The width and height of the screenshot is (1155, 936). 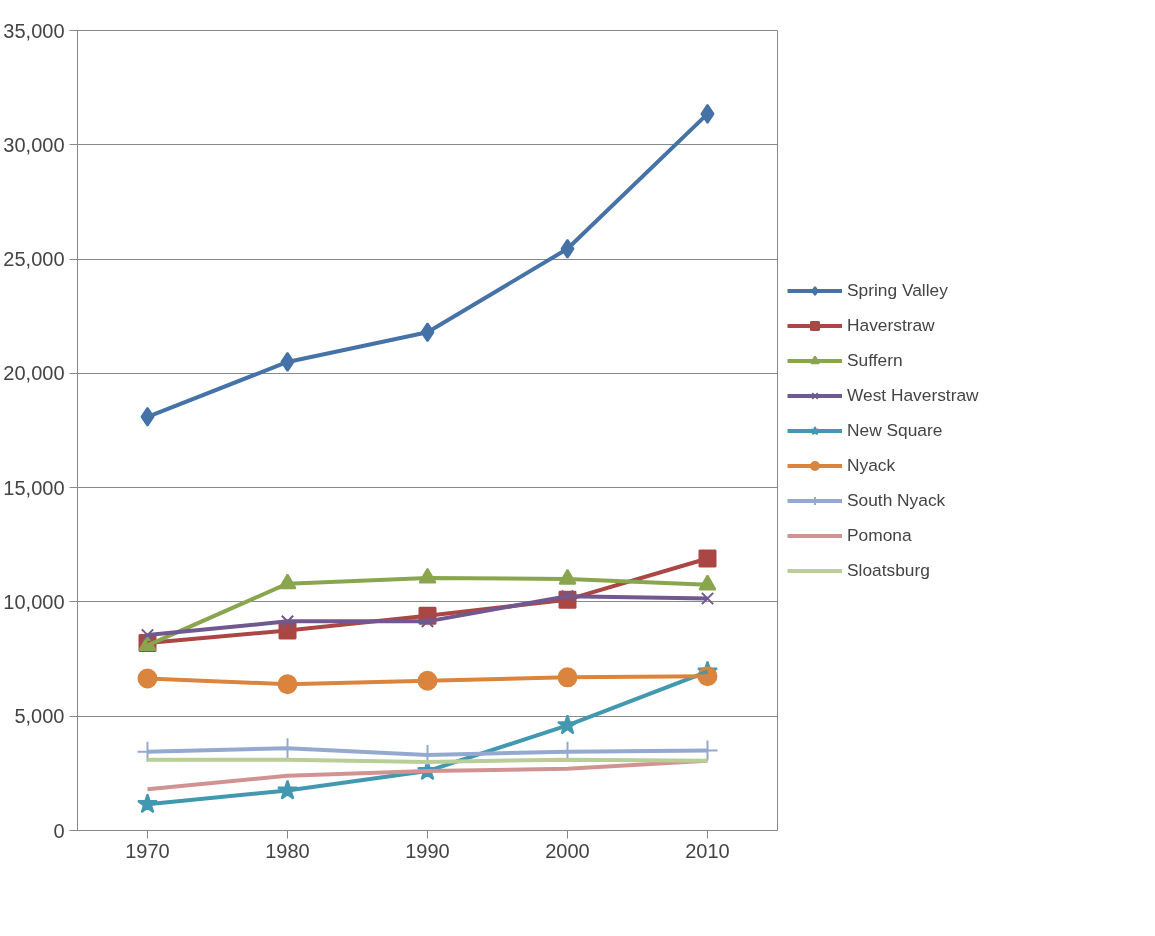 I want to click on y-tick-label: 20,000, so click(x=34, y=373).